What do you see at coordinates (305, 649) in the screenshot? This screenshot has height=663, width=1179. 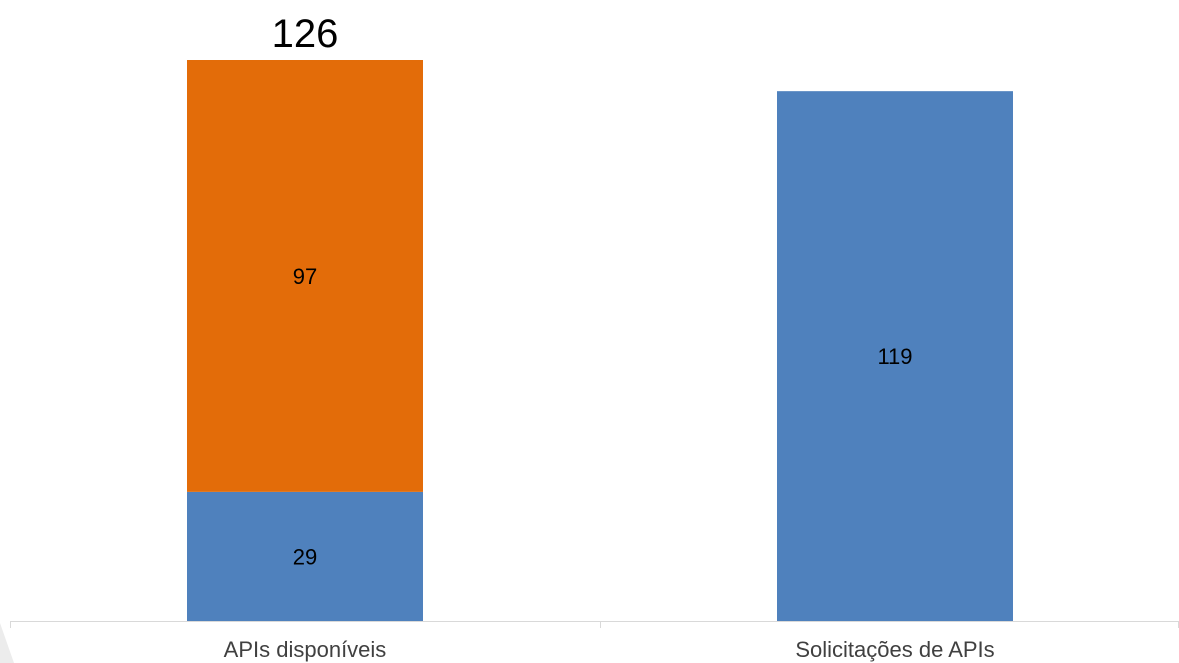 I see `x-tick-label-1: APIs disponíveis` at bounding box center [305, 649].